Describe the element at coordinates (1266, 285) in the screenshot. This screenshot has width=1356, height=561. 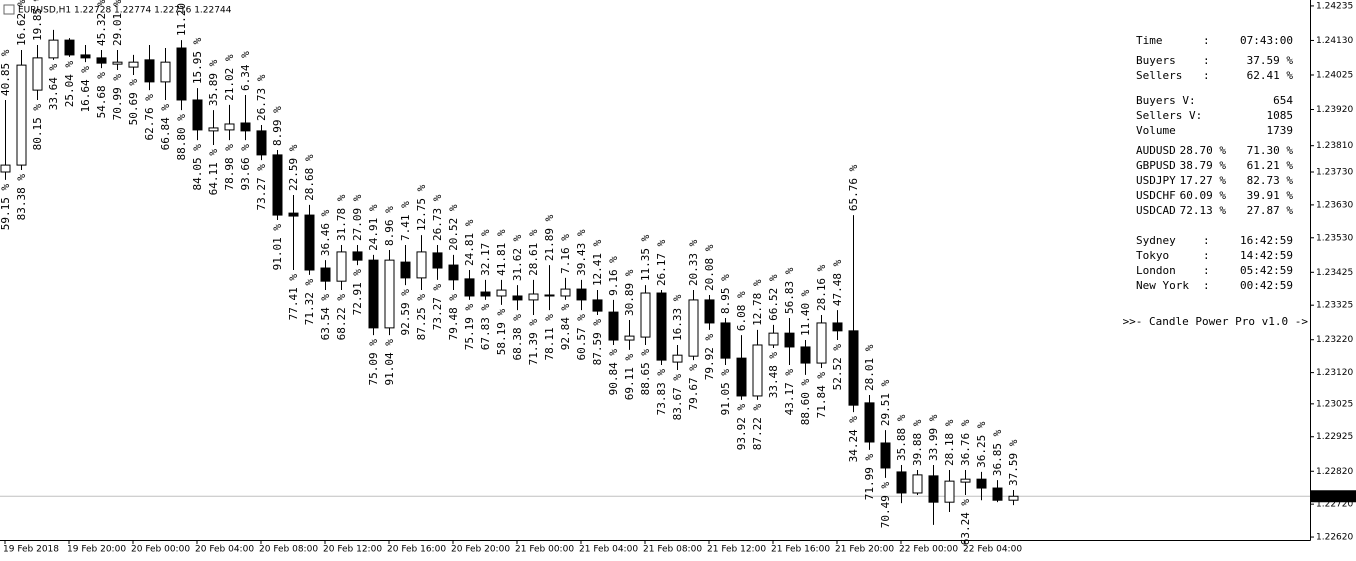
I see `panel-text: 00:42:59` at that location.